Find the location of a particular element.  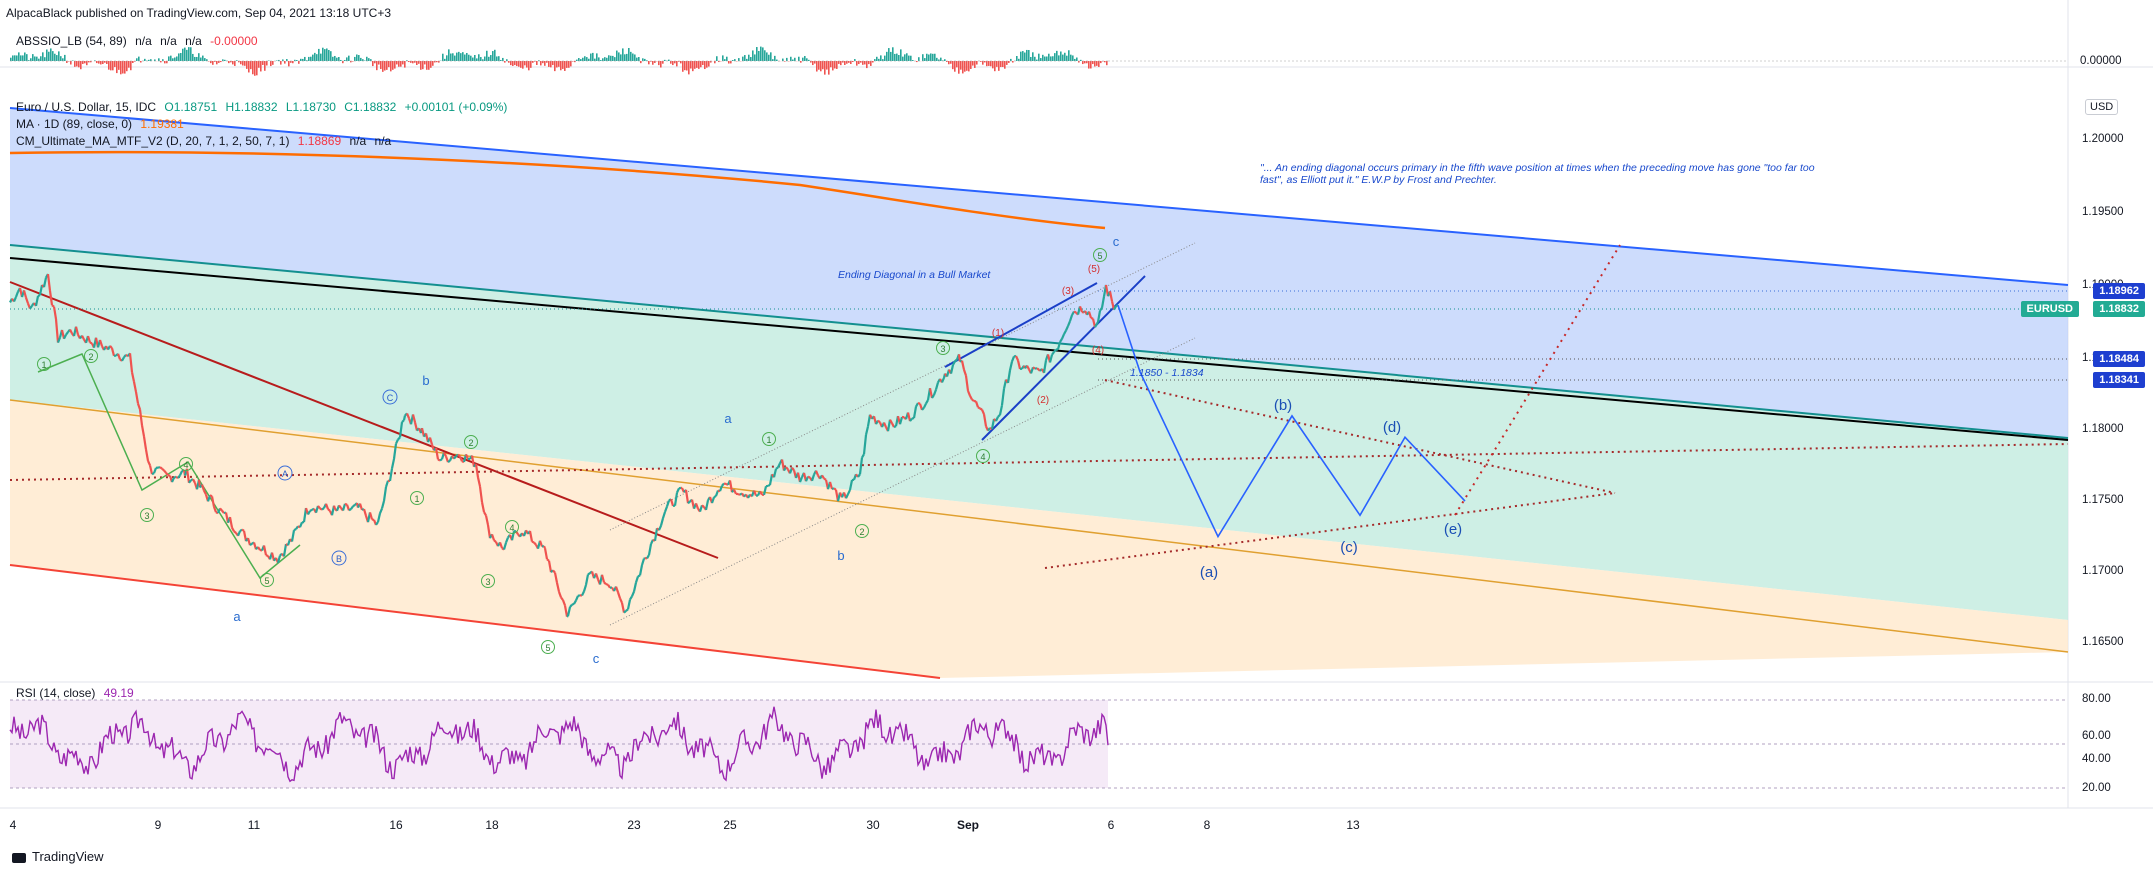

wave-label-green-2: 2 is located at coordinates (91, 356).